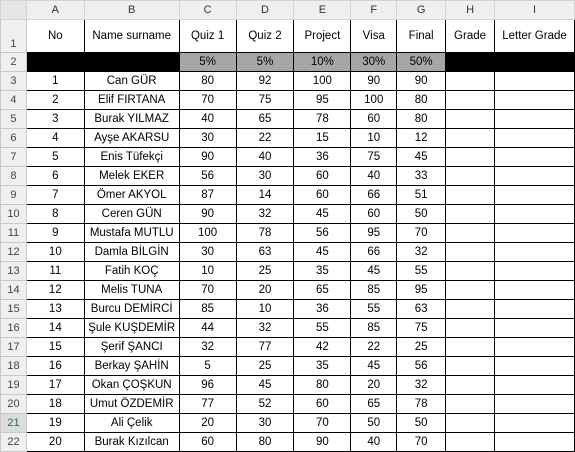 This screenshot has width=575, height=452. What do you see at coordinates (421, 366) in the screenshot?
I see `data-cell: 56` at bounding box center [421, 366].